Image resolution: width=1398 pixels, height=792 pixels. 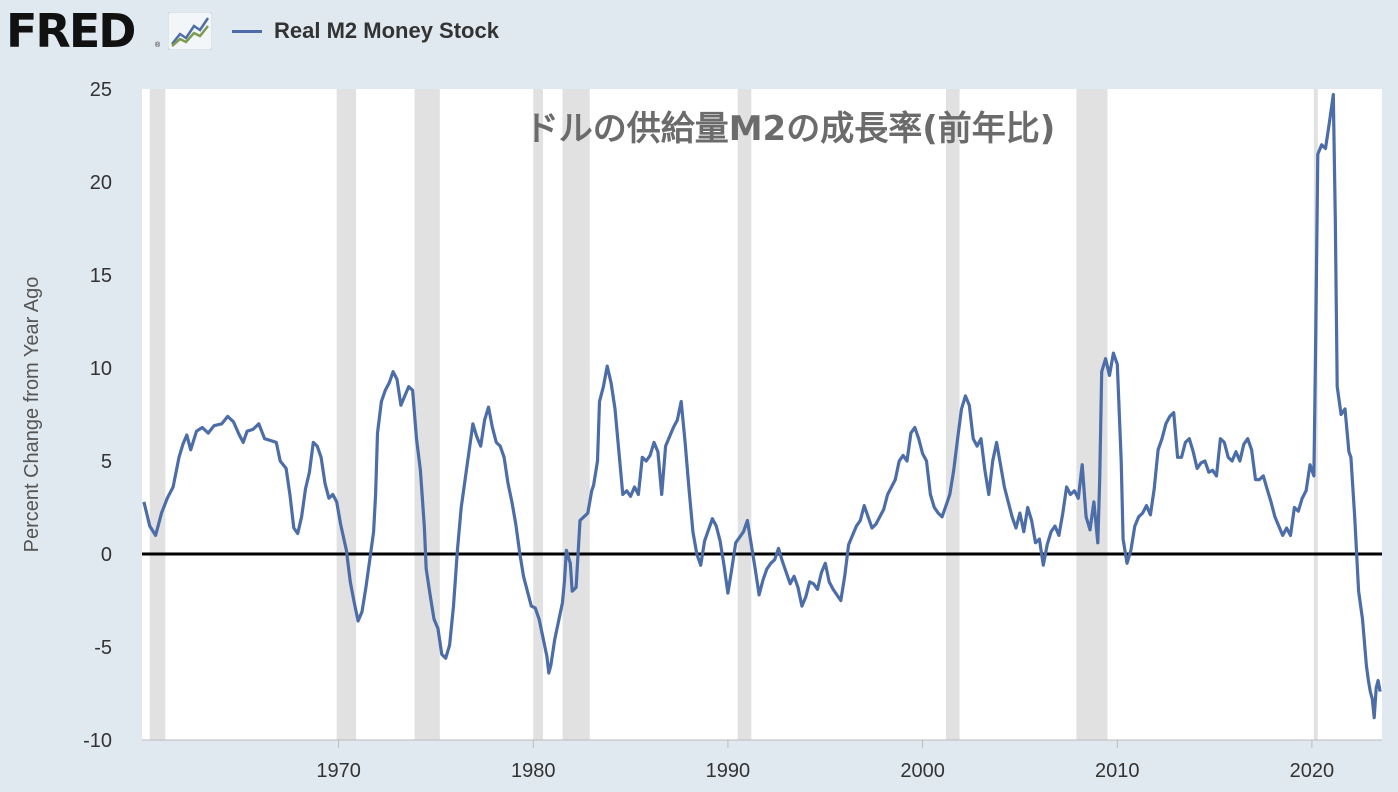 What do you see at coordinates (1312, 771) in the screenshot?
I see `x-tick-label: 2020` at bounding box center [1312, 771].